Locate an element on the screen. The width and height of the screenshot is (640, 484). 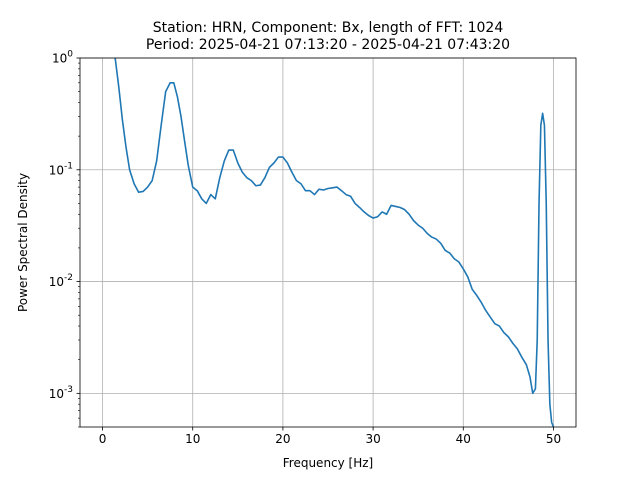
x-tick-label: 50 is located at coordinates (553, 439).